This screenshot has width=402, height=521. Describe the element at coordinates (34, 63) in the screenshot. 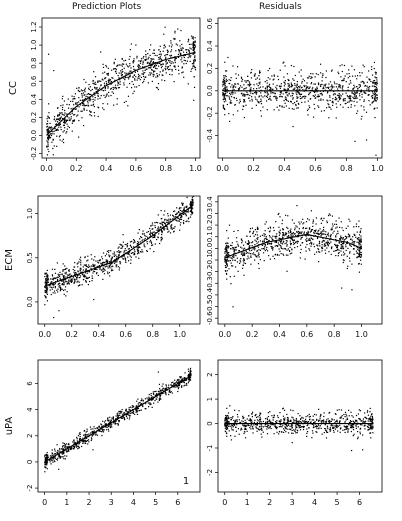

I see `y-tick-label: 0.8` at that location.